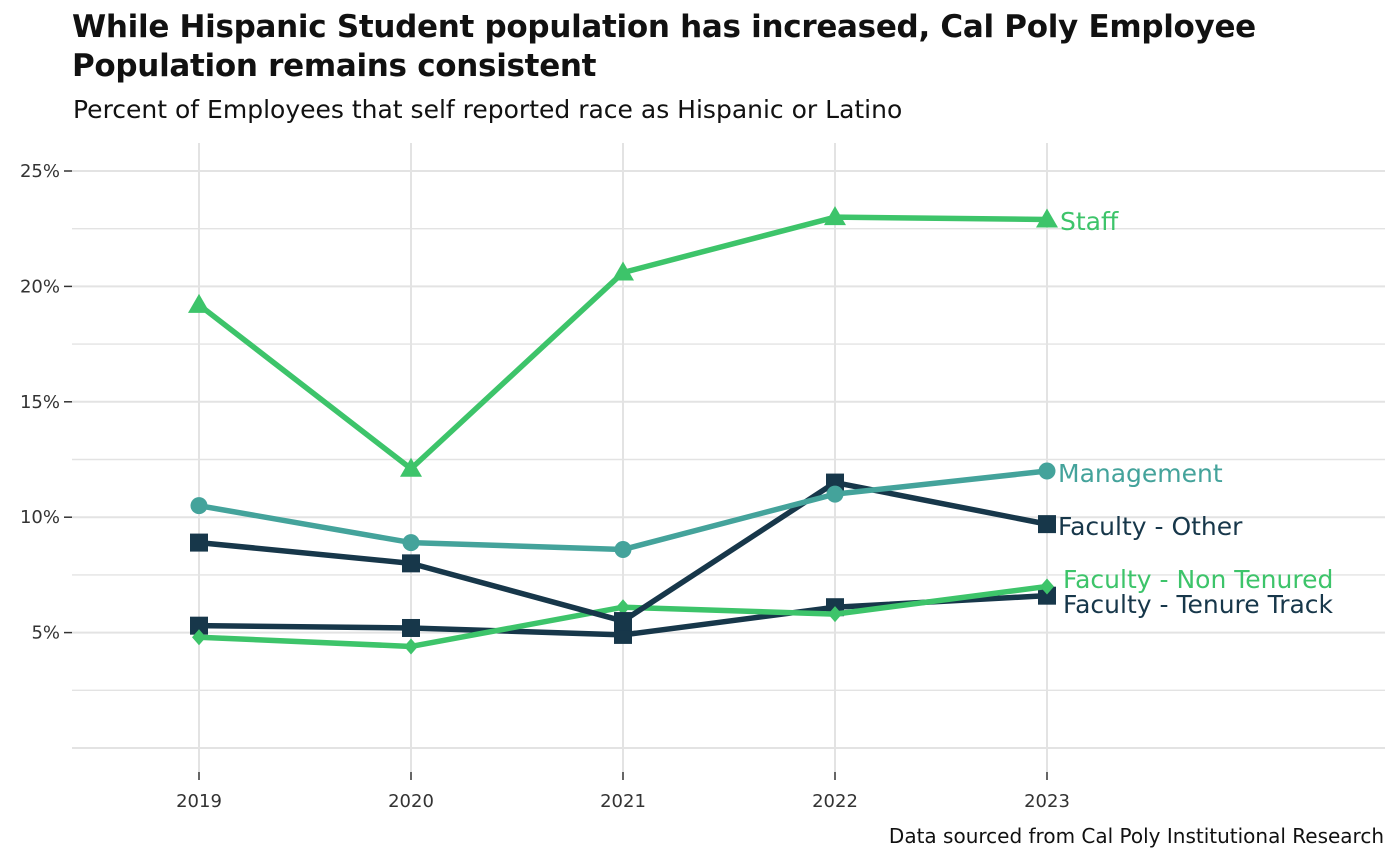  What do you see at coordinates (40, 286) in the screenshot?
I see `y-tick-label: 20%` at bounding box center [40, 286].